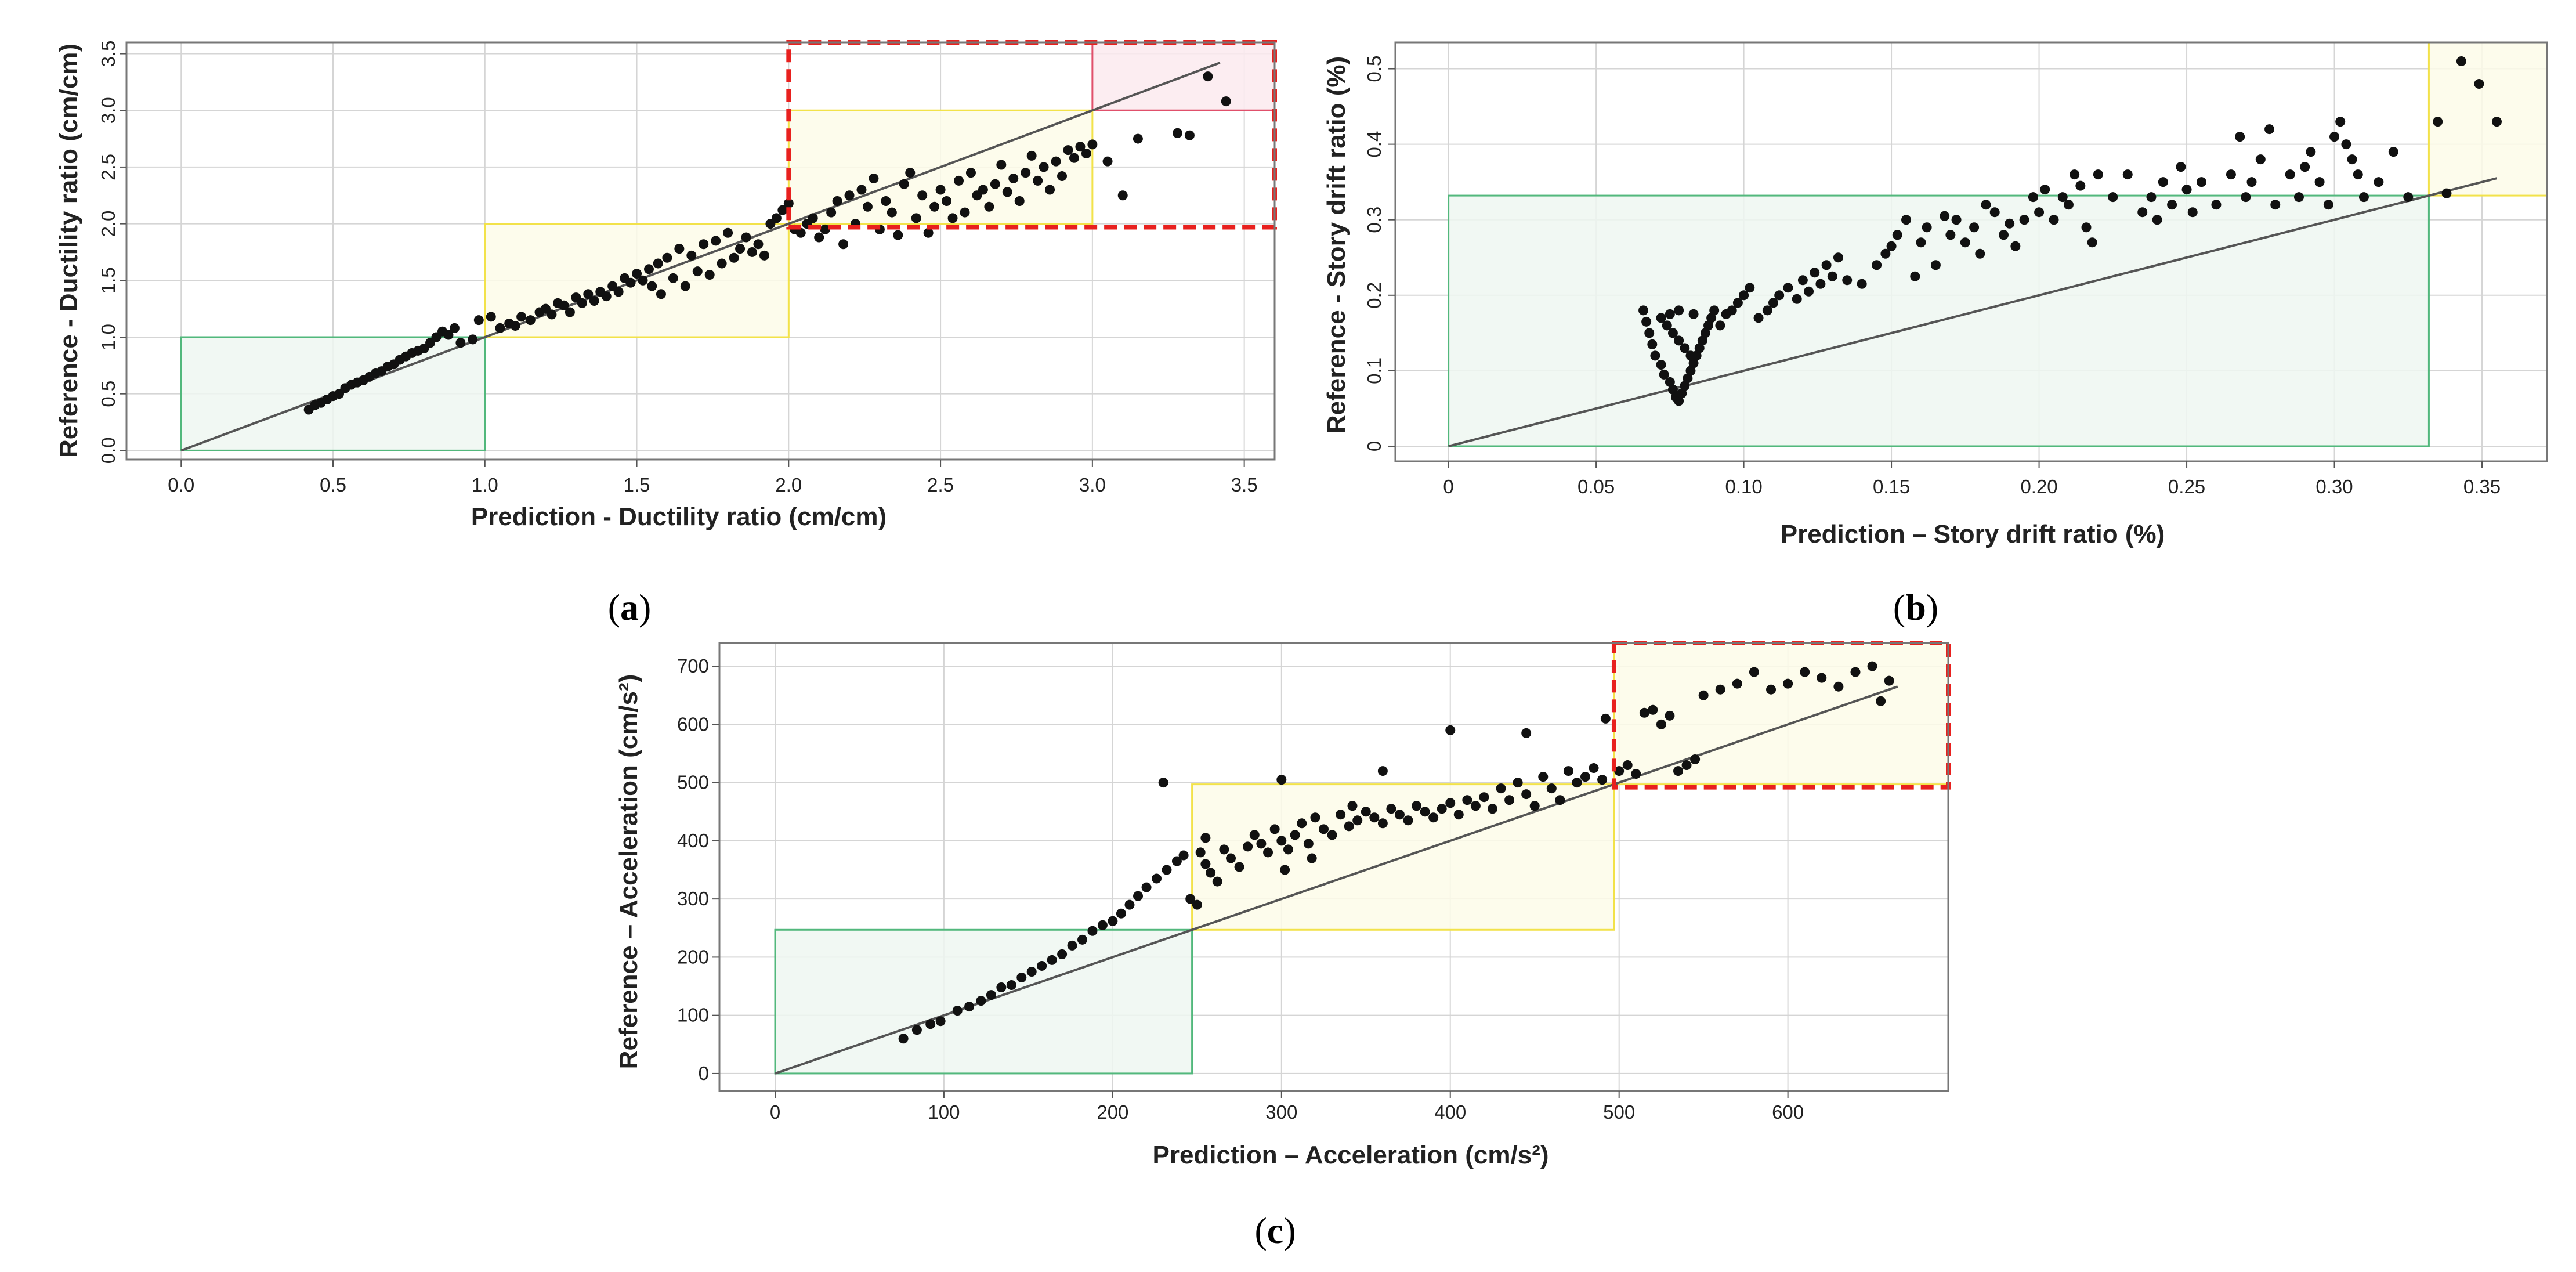  I want to click on chart-b-one-to-one-line, so click(1972, 312).